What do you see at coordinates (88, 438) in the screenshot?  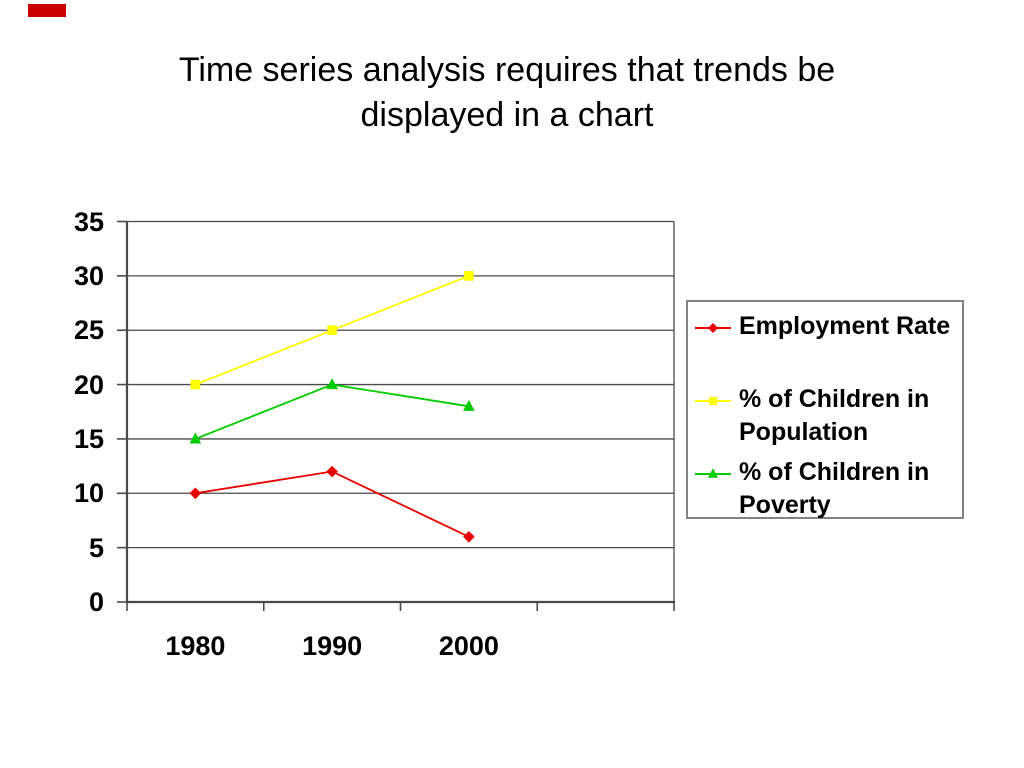 I see `y-axis-tick-label: 15` at bounding box center [88, 438].